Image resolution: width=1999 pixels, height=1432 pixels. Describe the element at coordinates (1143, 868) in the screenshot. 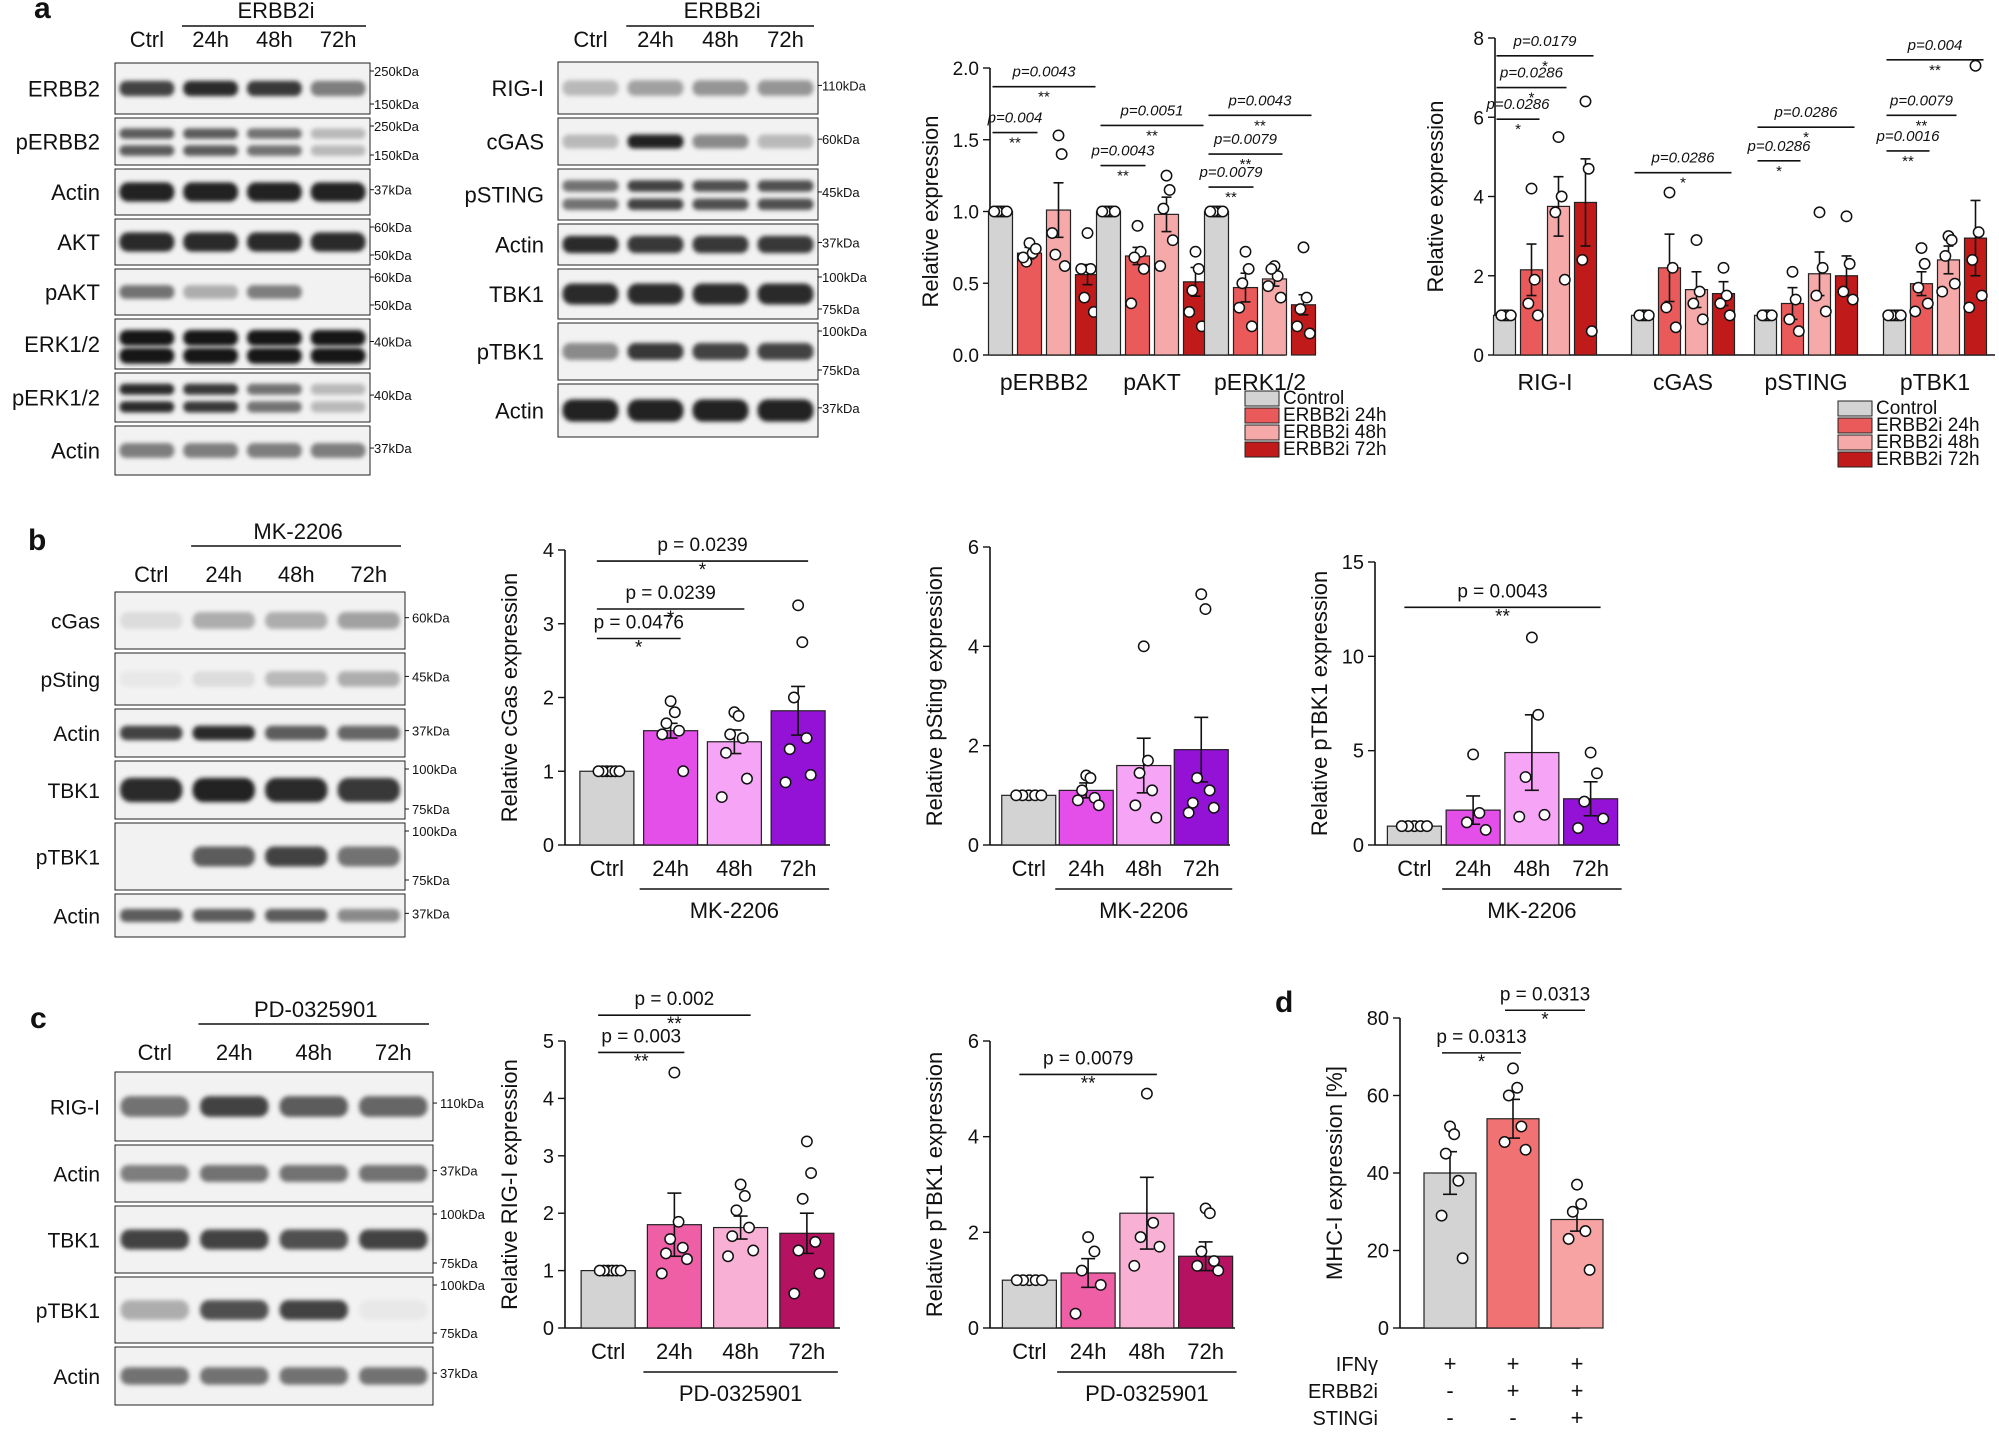

I see `x-category-label: 48h` at that location.